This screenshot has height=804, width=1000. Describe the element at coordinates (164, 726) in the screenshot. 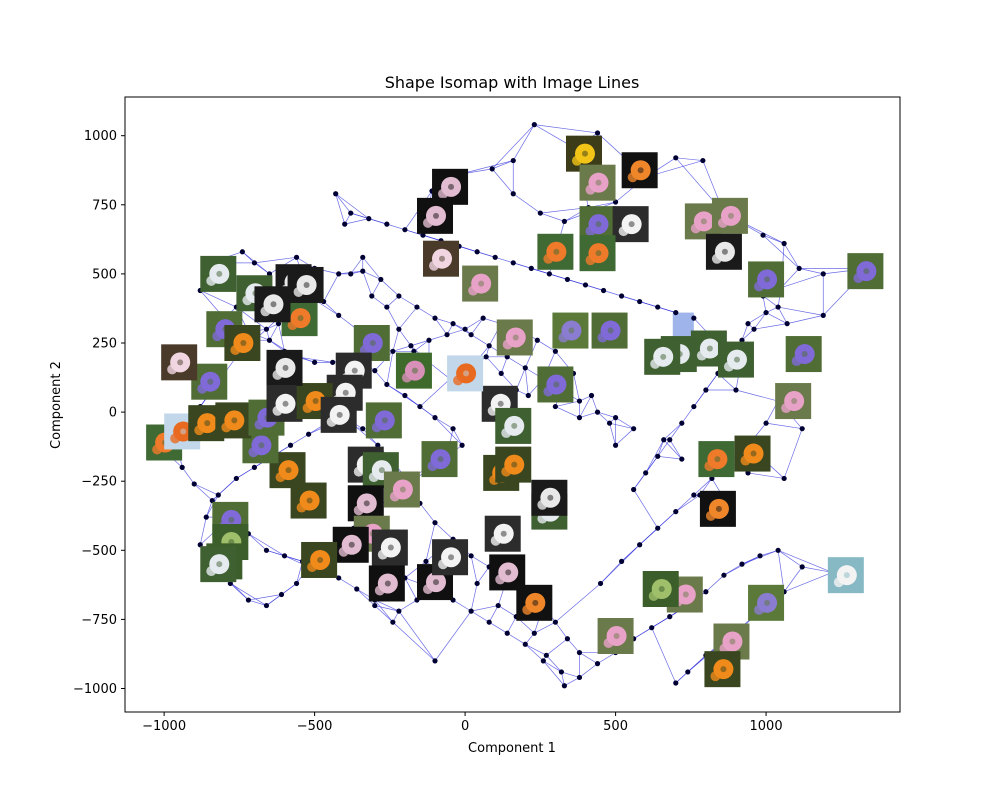

I see `x-tick-label: −1000` at that location.